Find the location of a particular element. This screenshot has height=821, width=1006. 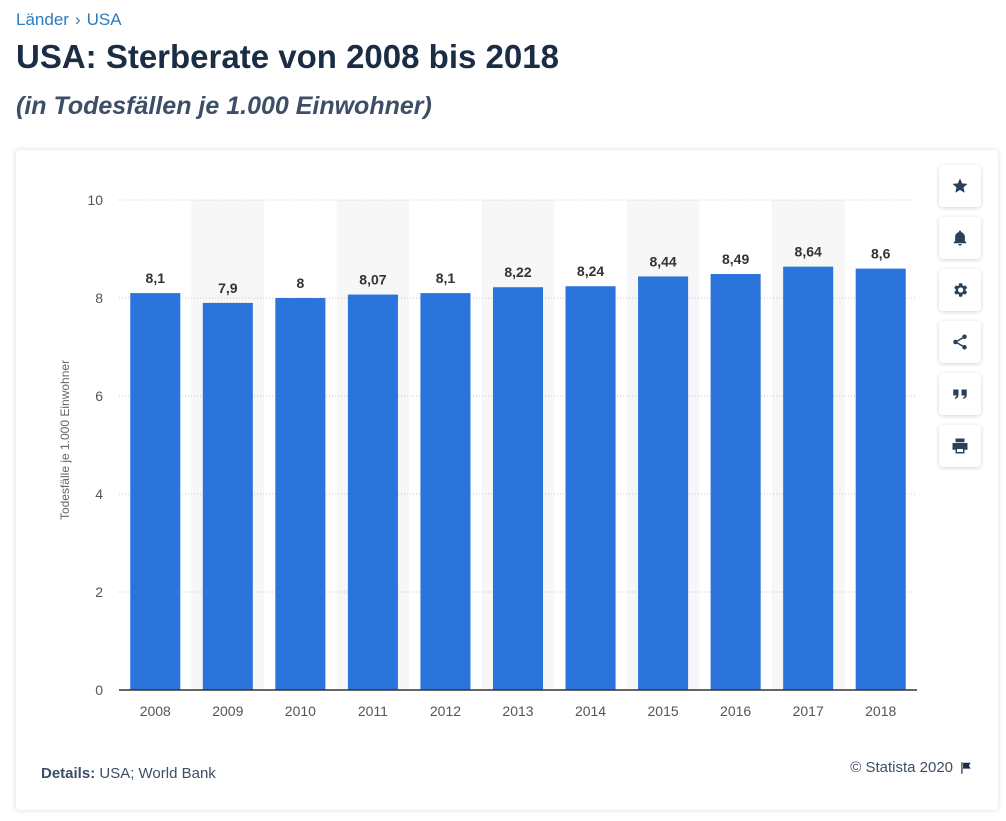

chart-toolbar is located at coordinates (960, 321).